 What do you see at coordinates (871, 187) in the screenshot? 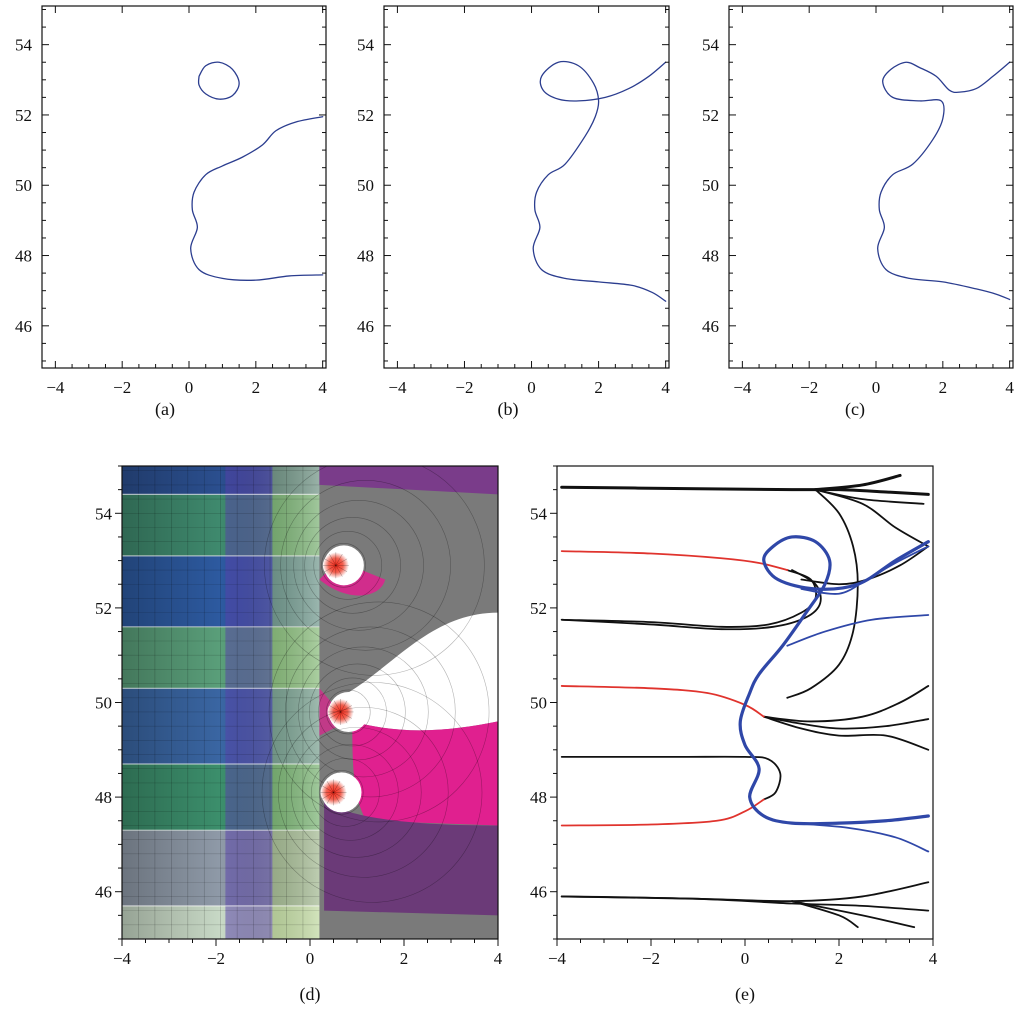
I see `plot-frame` at bounding box center [871, 187].